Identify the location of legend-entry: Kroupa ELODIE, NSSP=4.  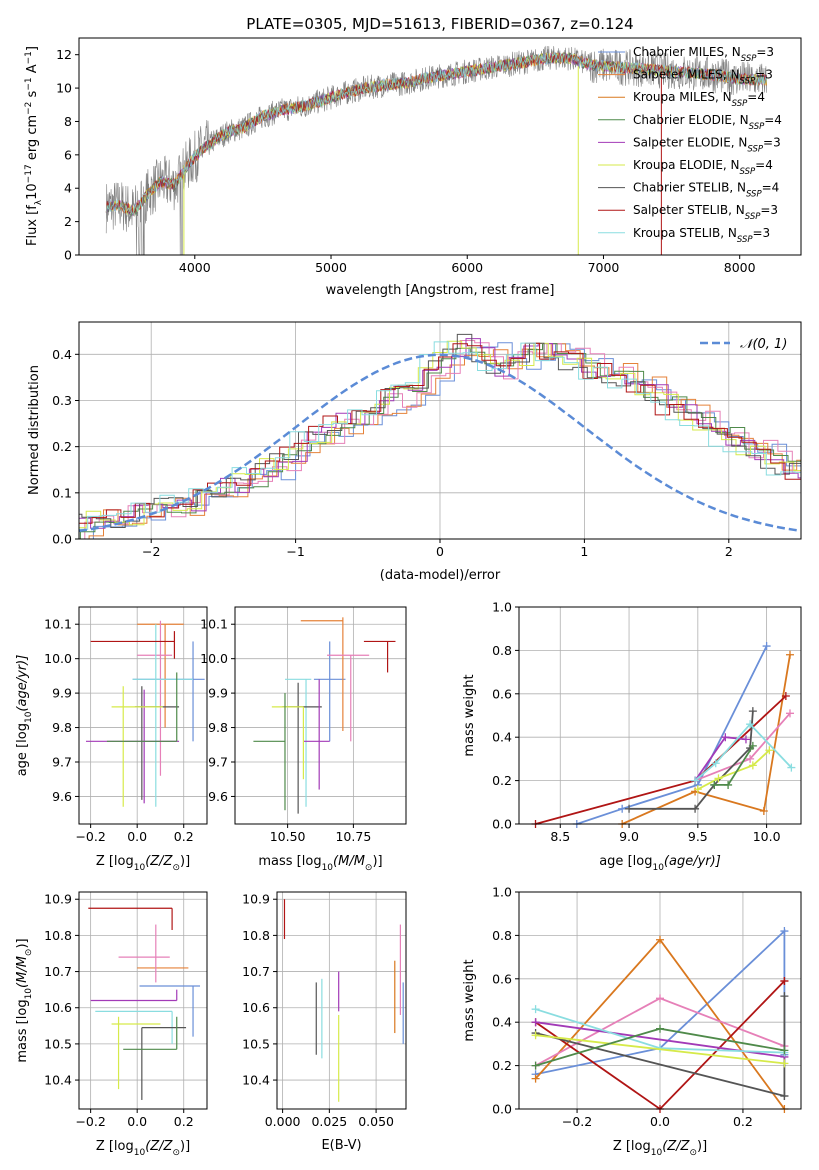
(703, 167).